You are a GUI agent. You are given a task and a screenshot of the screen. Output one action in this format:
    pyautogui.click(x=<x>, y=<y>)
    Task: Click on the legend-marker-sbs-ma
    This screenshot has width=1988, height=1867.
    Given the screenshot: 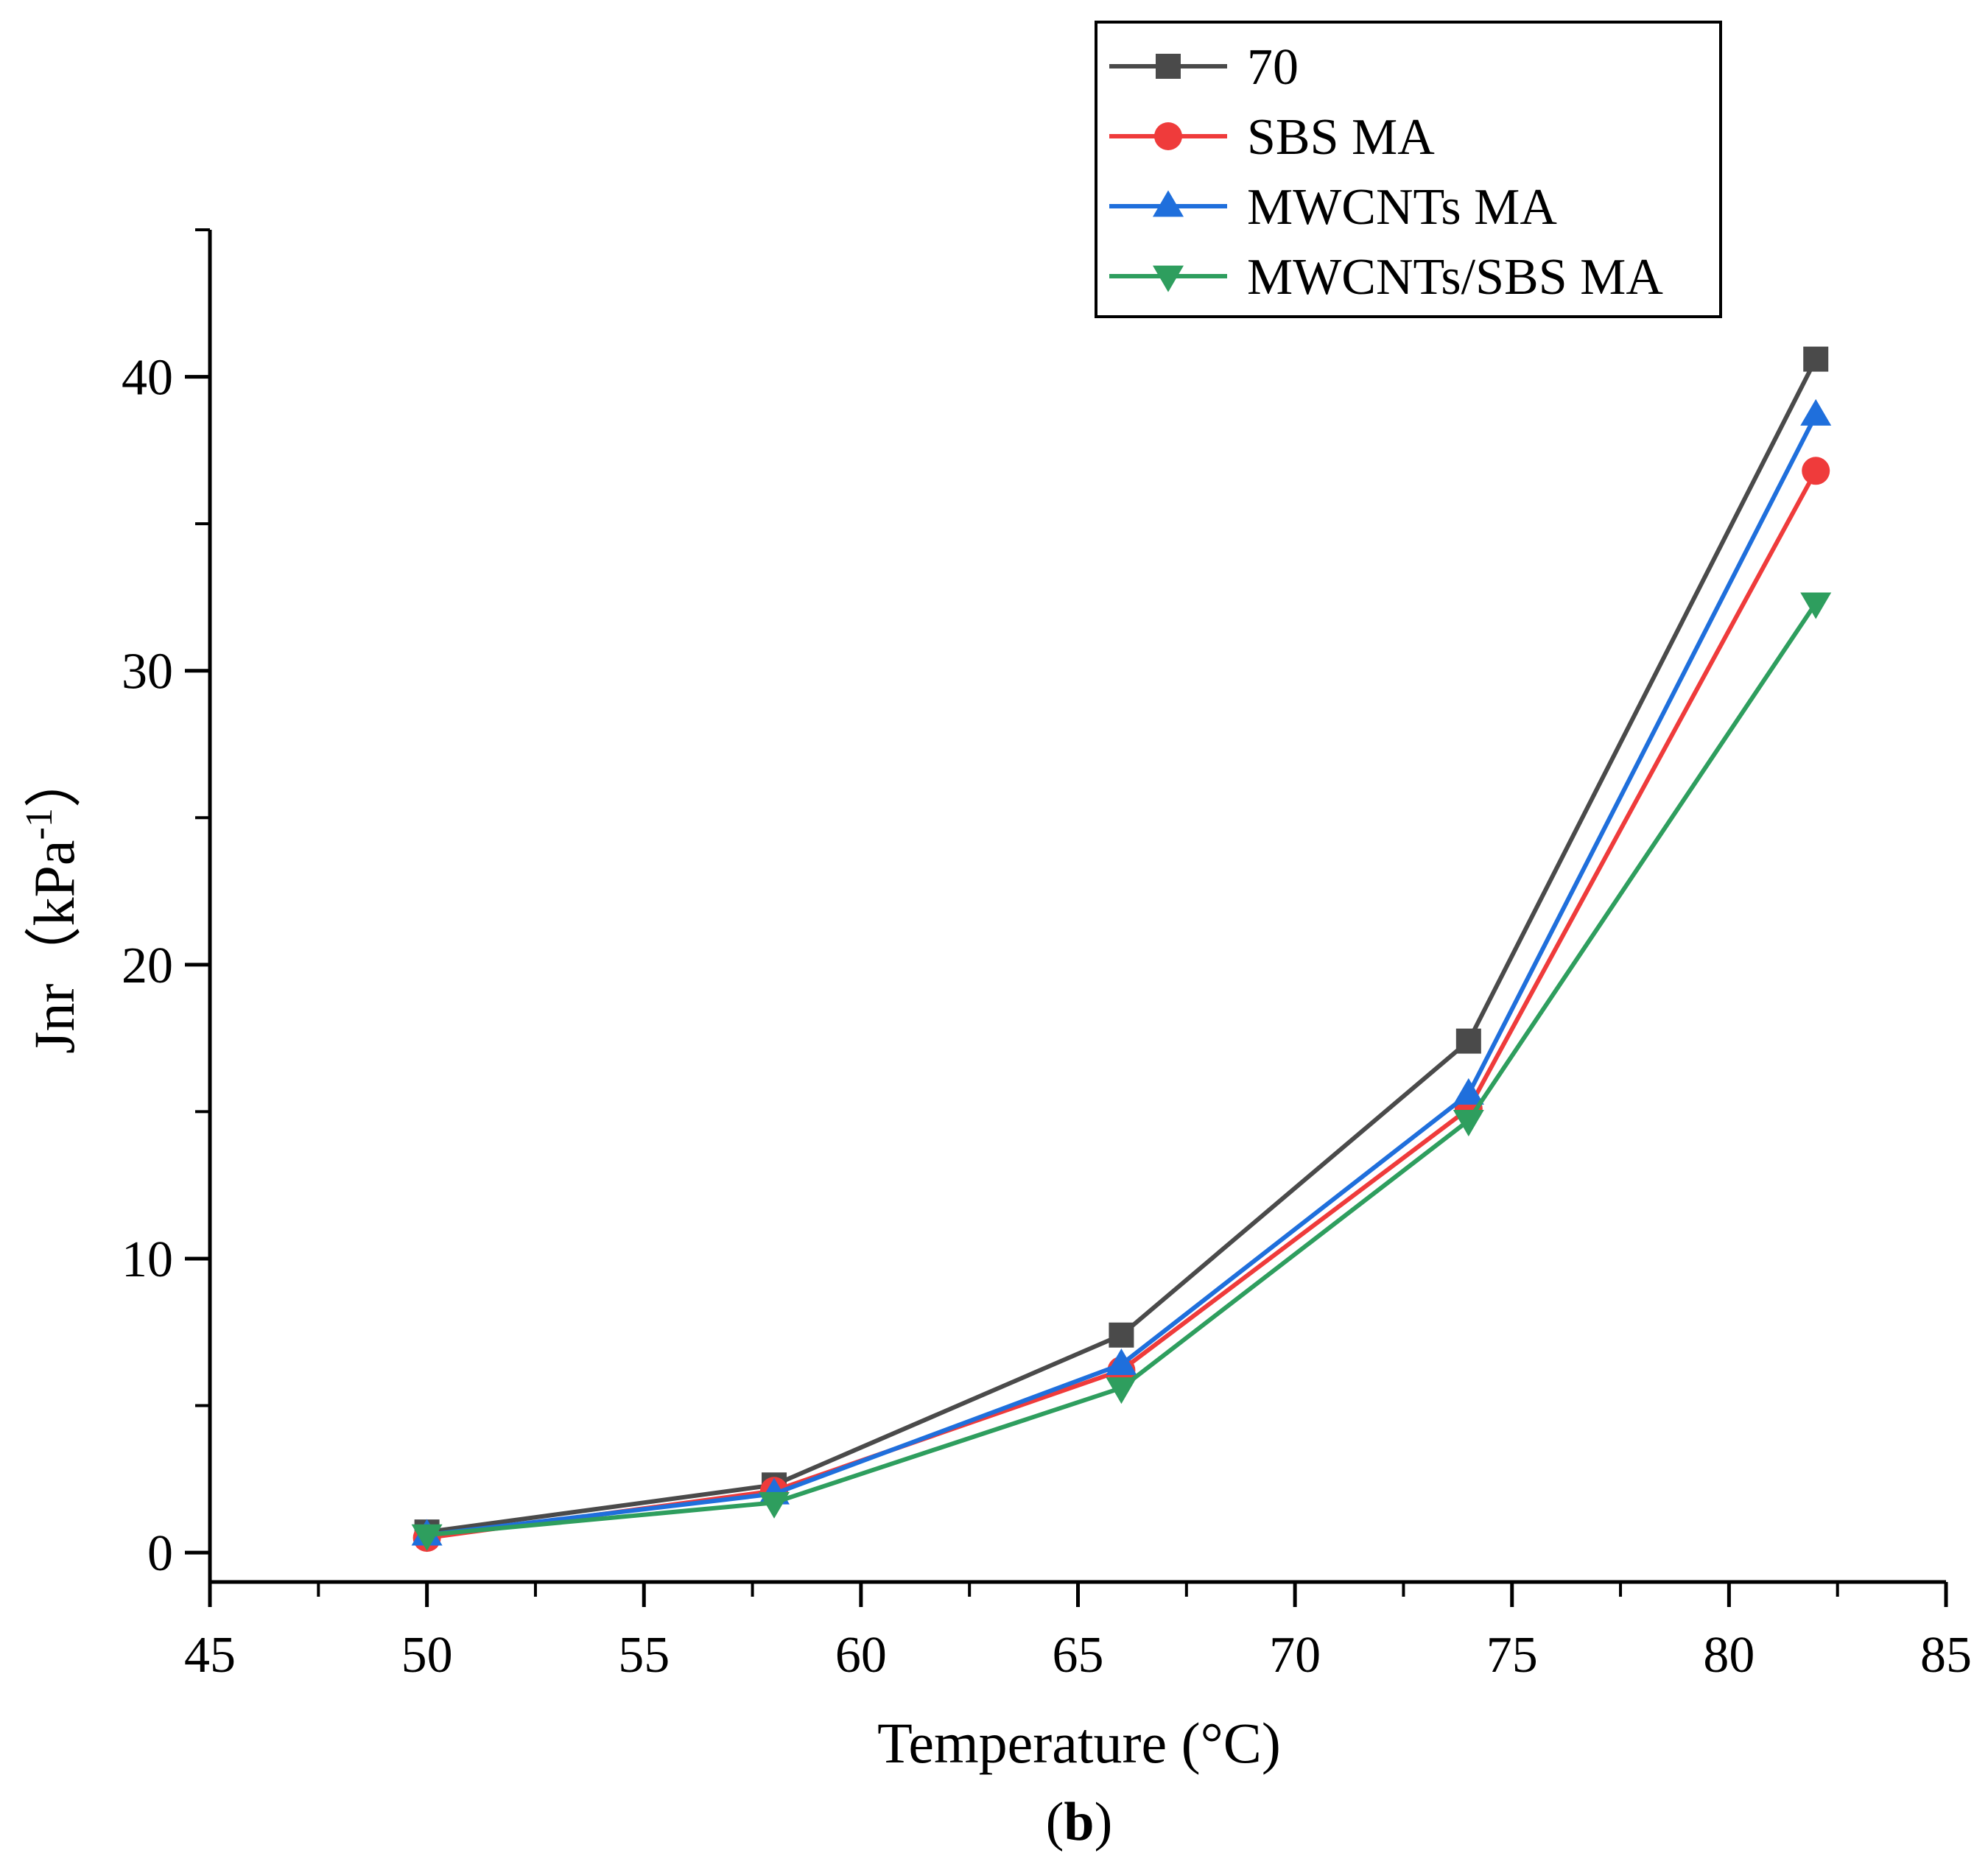 What is the action you would take?
    pyautogui.click(x=1168, y=136)
    